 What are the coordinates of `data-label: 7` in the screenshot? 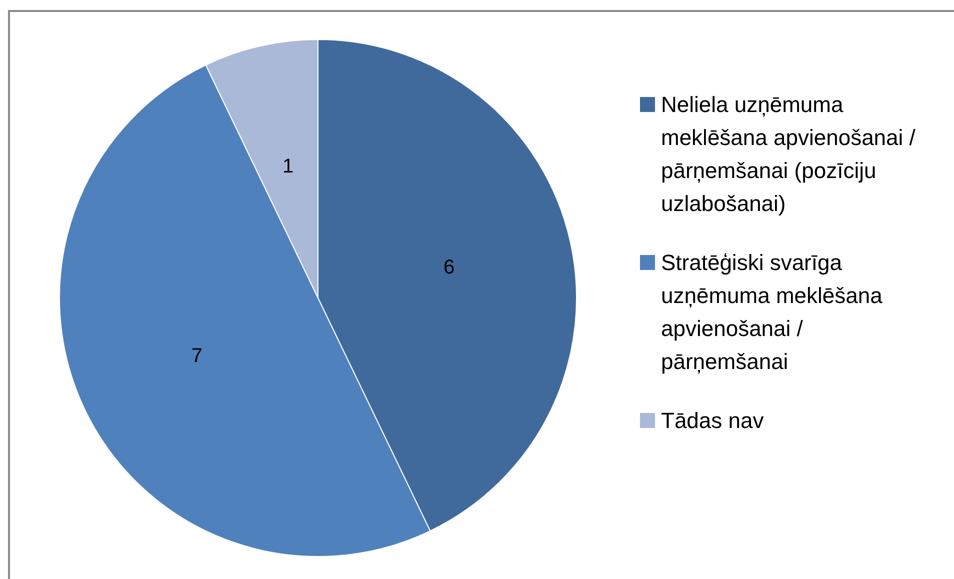 It's located at (196, 355).